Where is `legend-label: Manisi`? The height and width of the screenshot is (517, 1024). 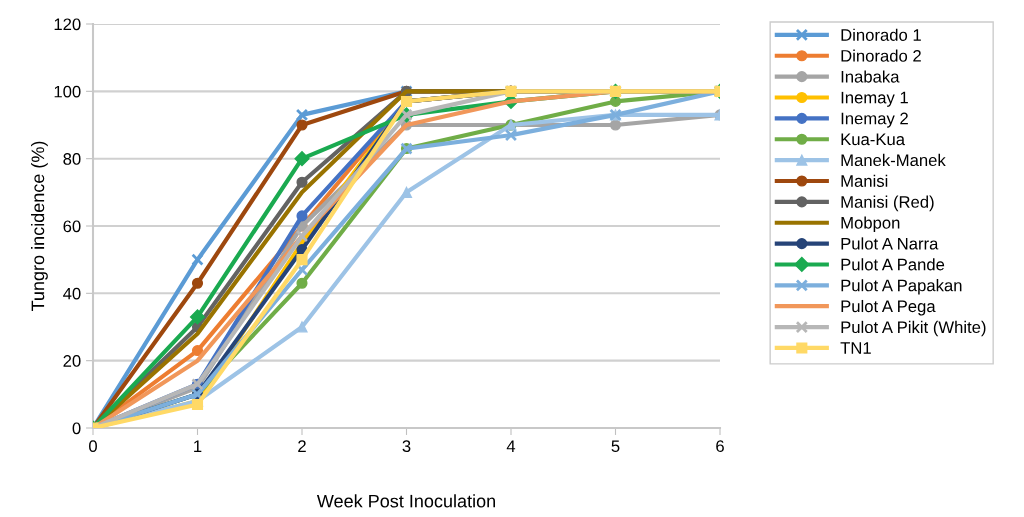
legend-label: Manisi is located at coordinates (864, 180).